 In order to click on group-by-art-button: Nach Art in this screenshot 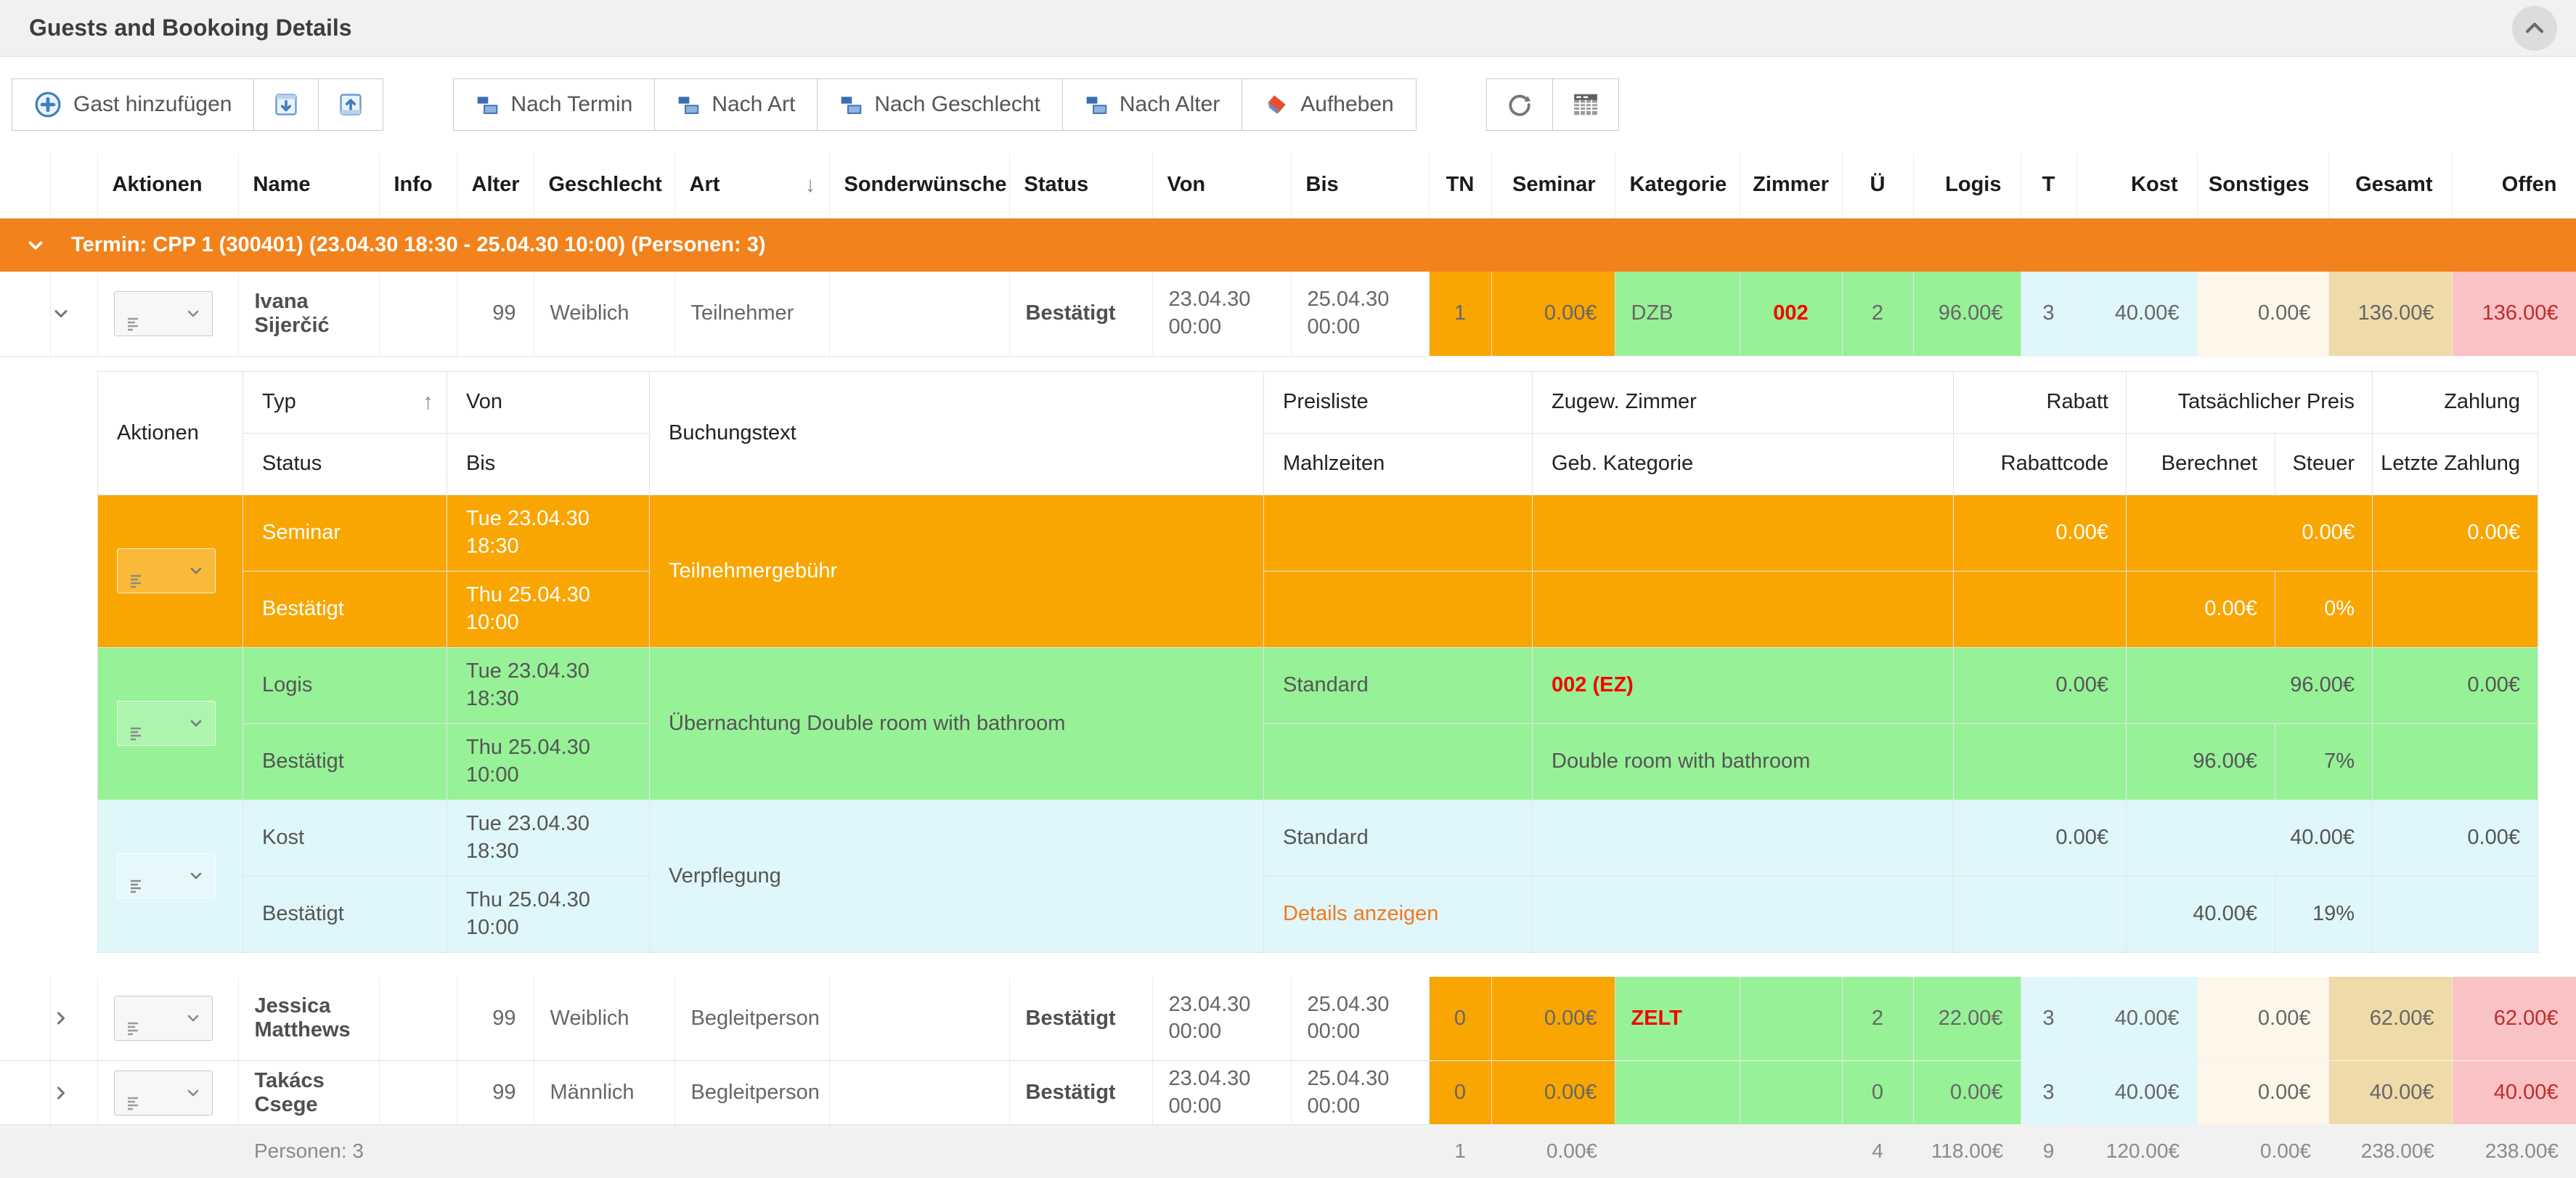, I will do `click(736, 104)`.